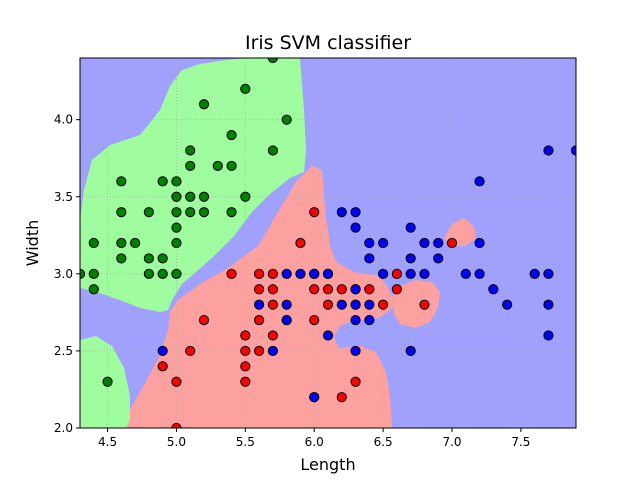 This screenshot has height=480, width=640. Describe the element at coordinates (383, 442) in the screenshot. I see `x-tick-label: 6.5` at that location.